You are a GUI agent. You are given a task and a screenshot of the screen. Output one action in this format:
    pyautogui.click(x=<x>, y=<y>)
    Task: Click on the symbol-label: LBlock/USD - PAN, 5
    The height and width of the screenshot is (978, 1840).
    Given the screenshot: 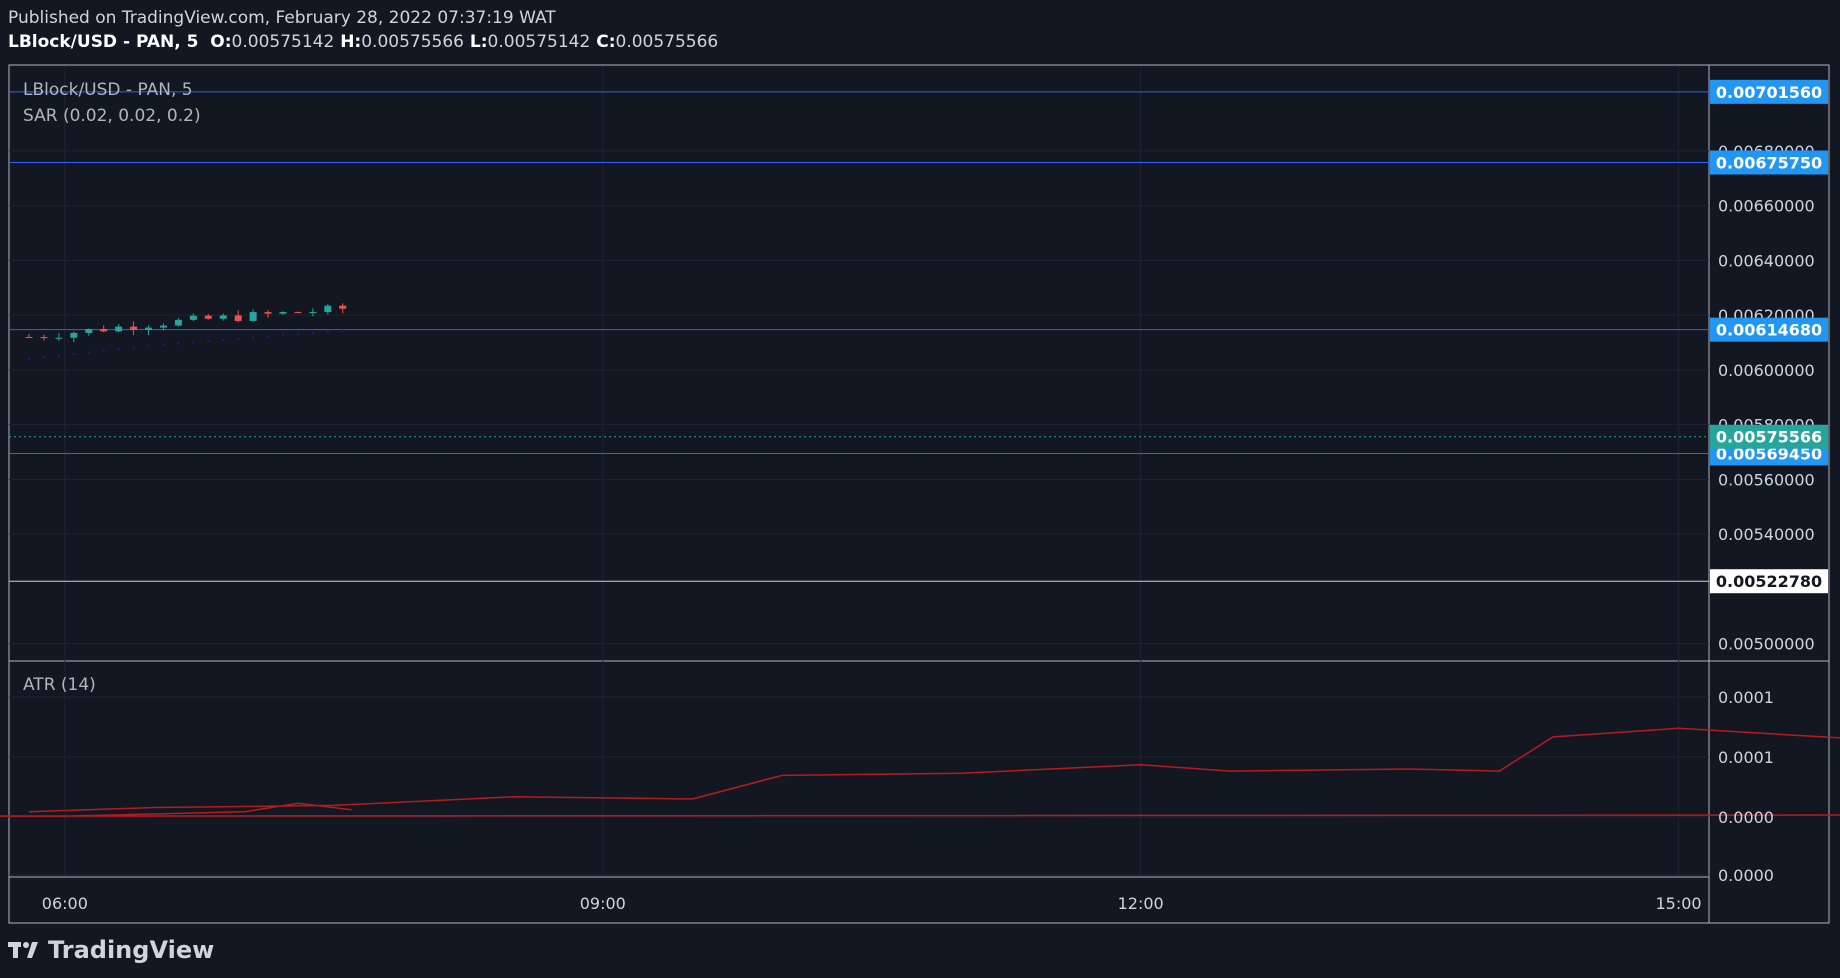 What is the action you would take?
    pyautogui.click(x=103, y=42)
    